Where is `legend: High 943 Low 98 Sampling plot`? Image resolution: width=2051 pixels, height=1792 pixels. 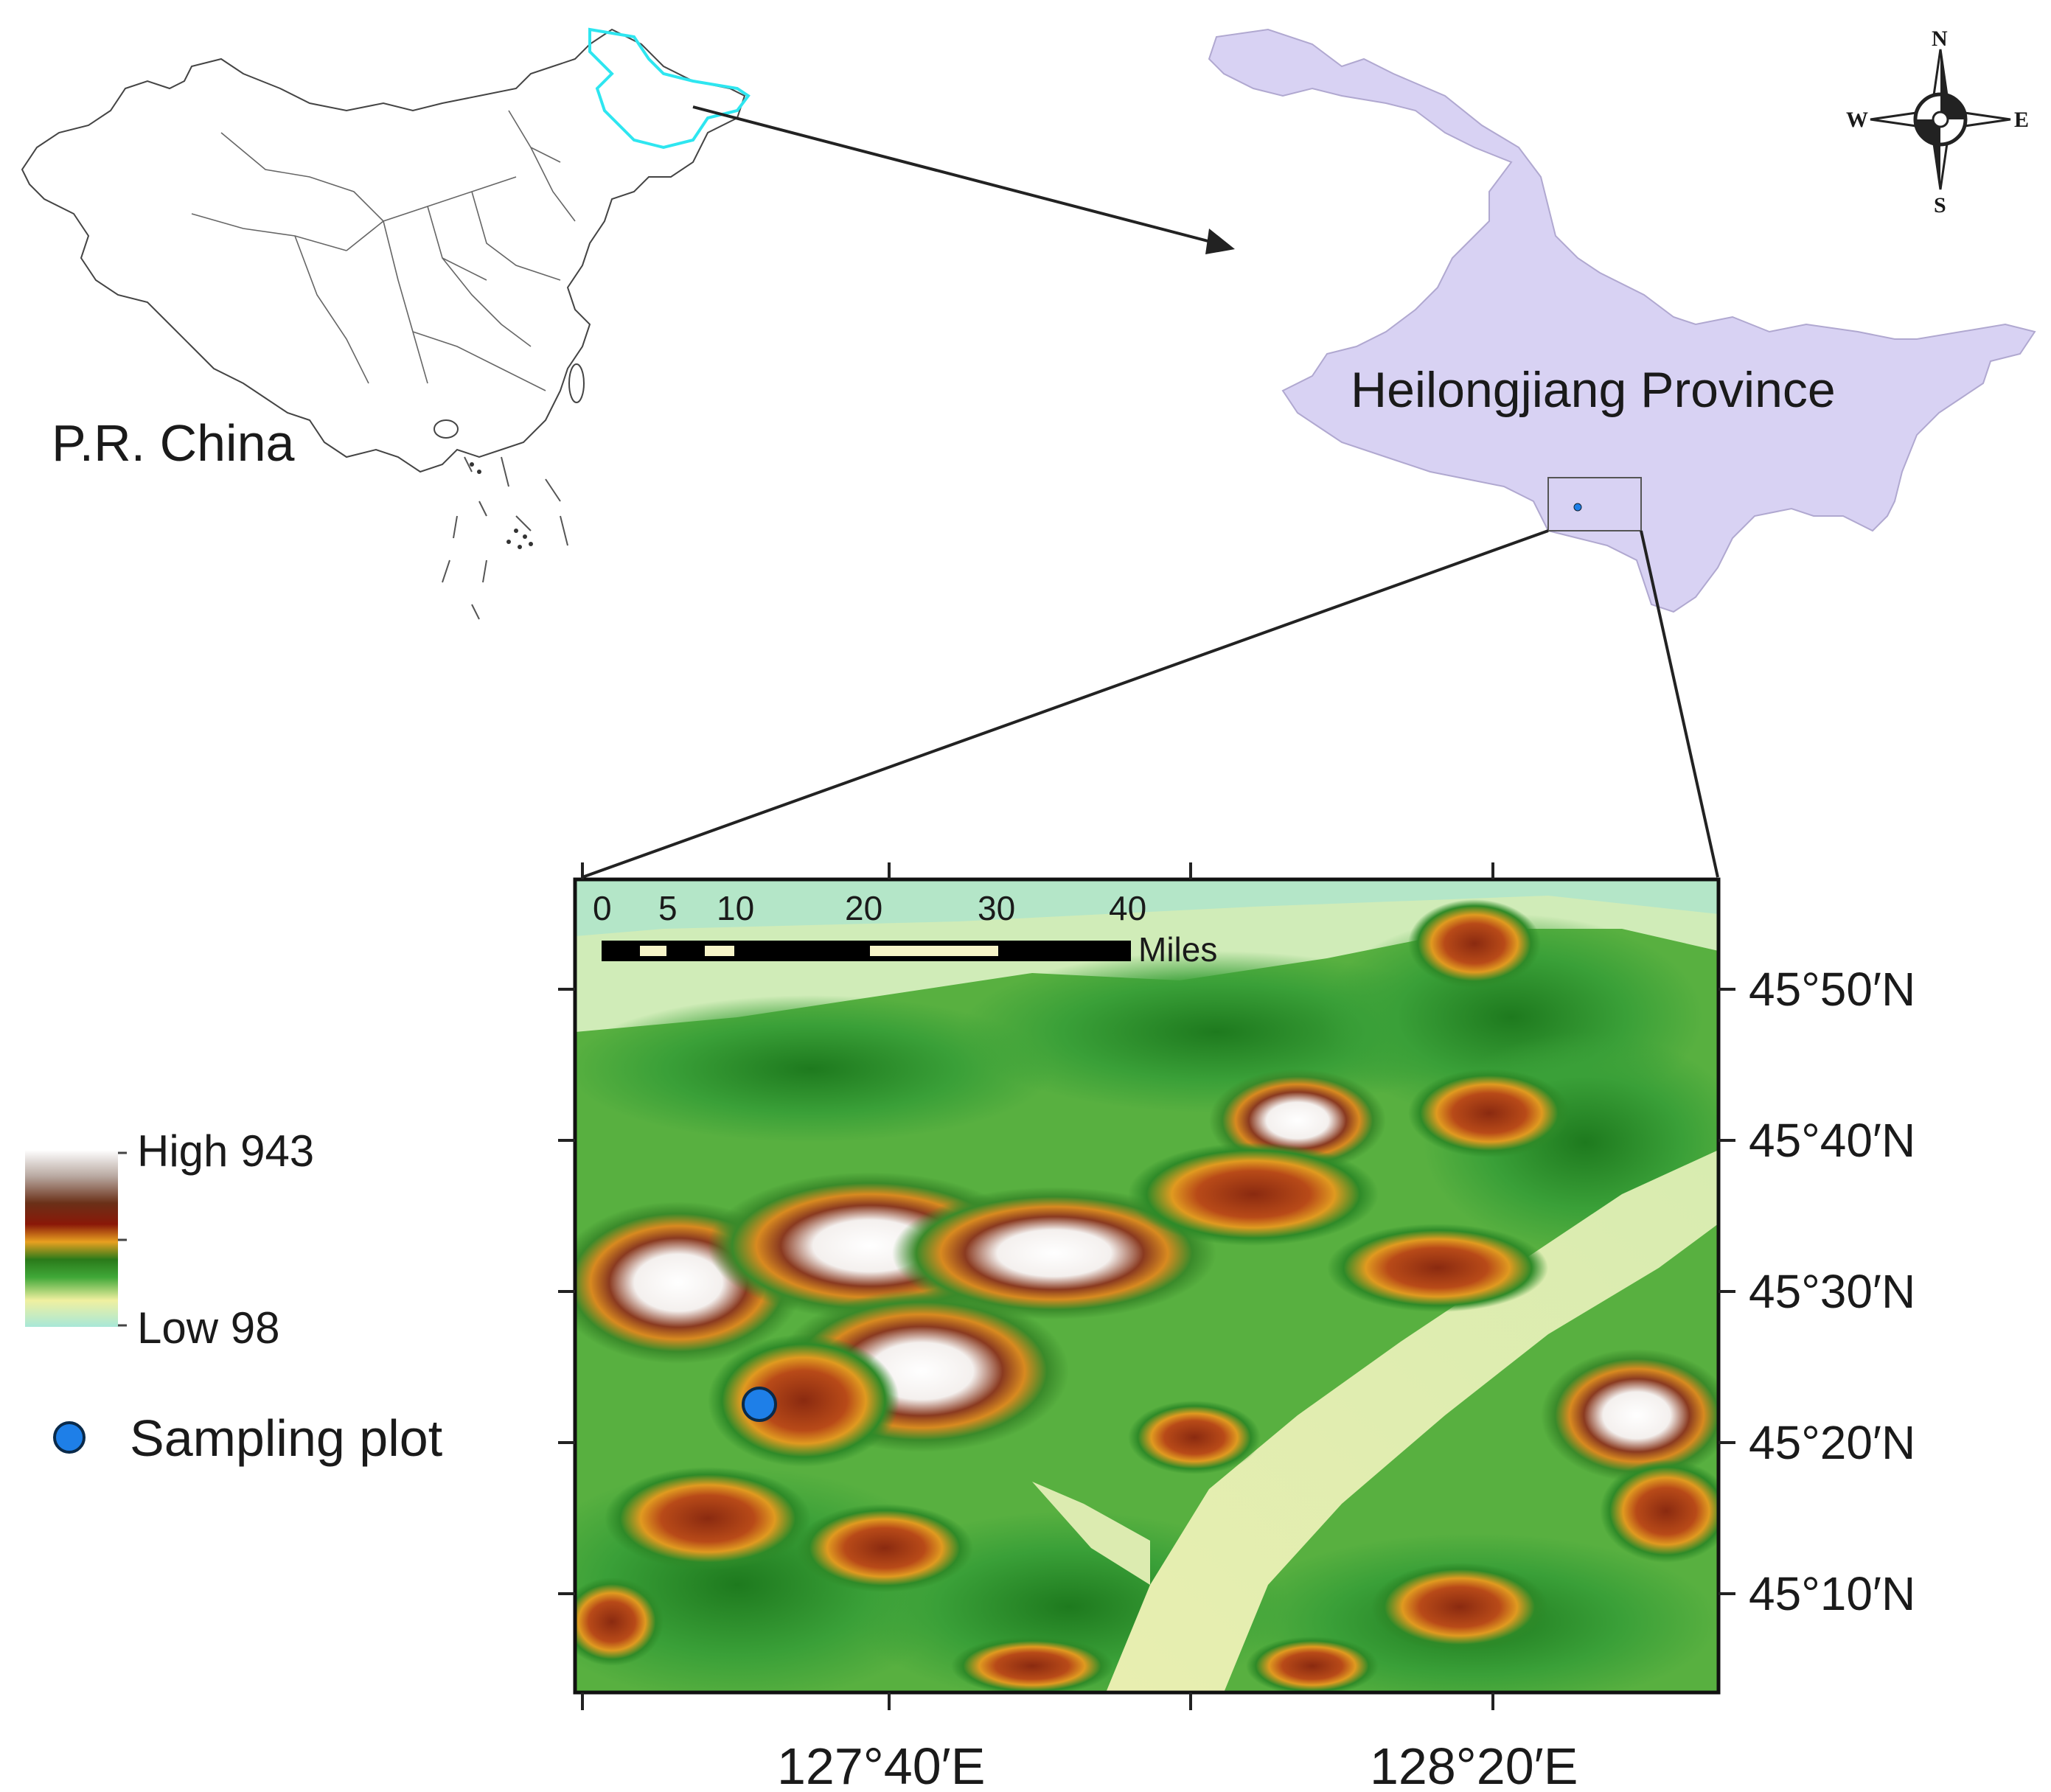
legend: High 943 Low 98 Sampling plot is located at coordinates (234, 1296).